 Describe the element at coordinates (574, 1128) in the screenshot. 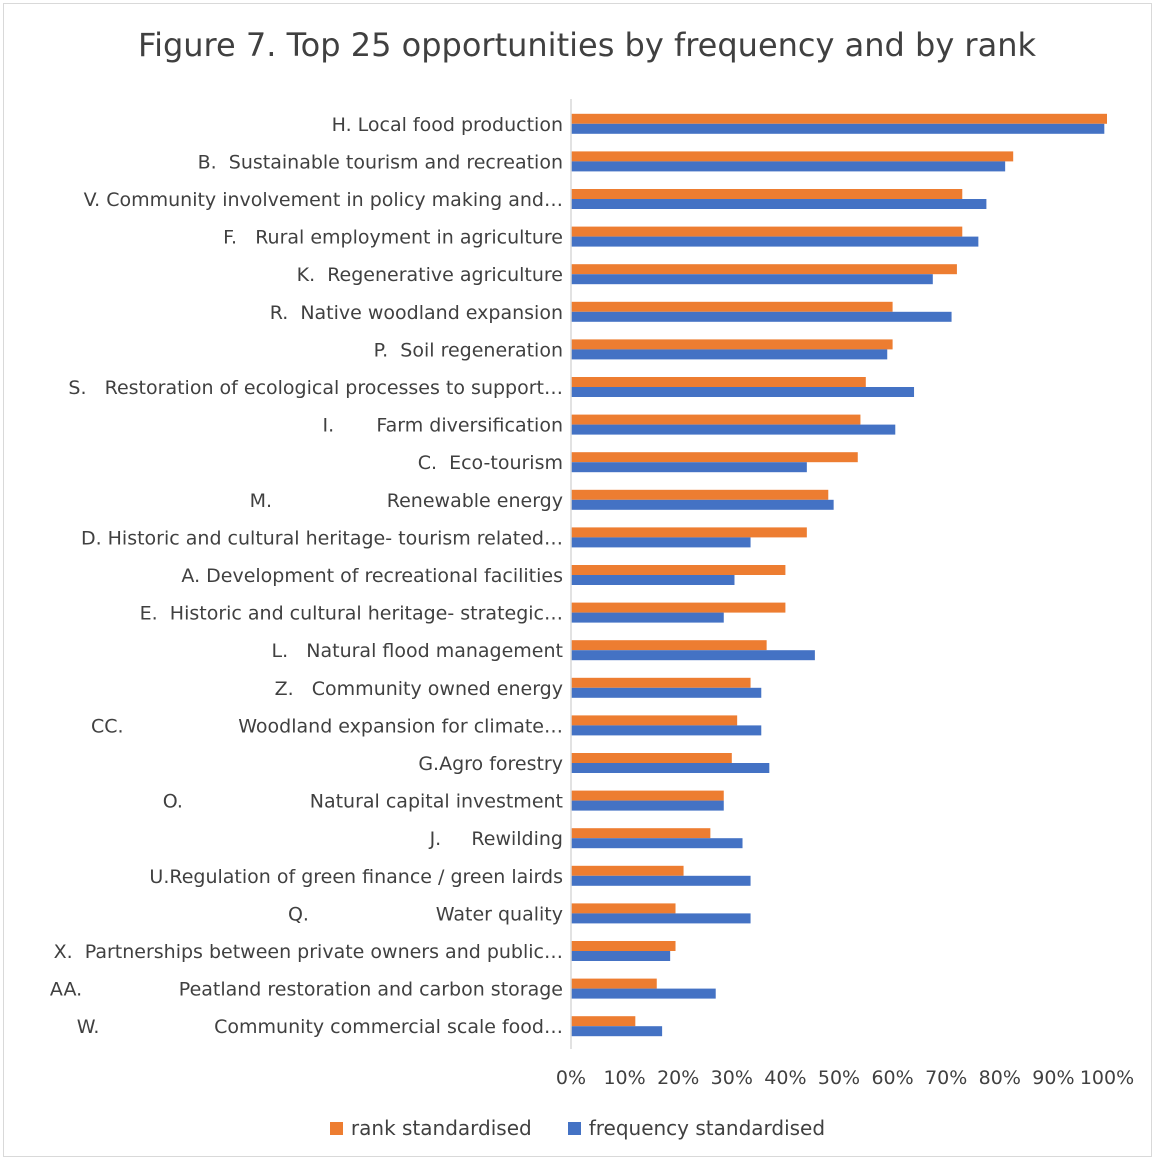

I see `legend-swatch-frequency` at that location.